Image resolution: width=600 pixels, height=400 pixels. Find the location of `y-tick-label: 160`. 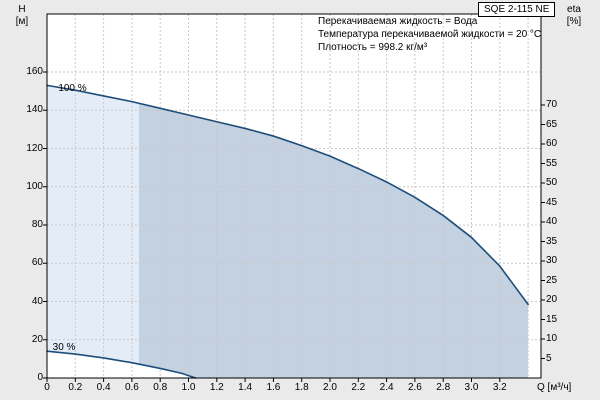

y-tick-label: 160 is located at coordinates (34, 71).